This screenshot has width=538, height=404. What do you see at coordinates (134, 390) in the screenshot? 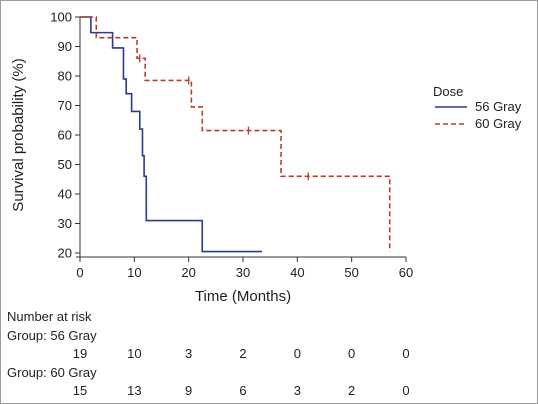
I see `risk-count: 13` at bounding box center [134, 390].